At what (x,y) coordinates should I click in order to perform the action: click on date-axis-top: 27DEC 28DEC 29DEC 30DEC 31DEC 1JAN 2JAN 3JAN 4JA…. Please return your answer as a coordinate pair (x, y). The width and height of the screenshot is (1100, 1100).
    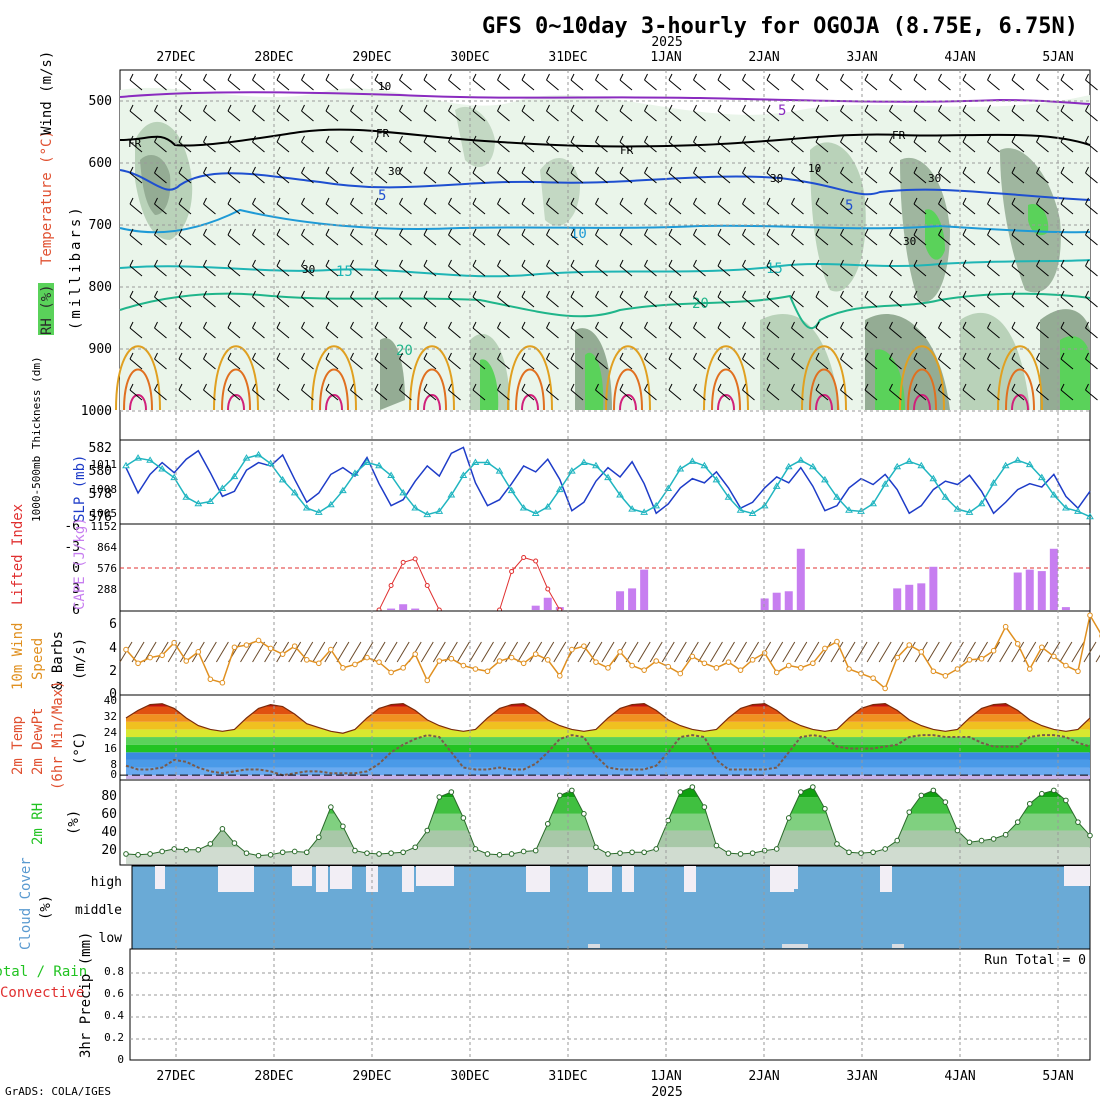
    Looking at the image, I should click on (614, 57).